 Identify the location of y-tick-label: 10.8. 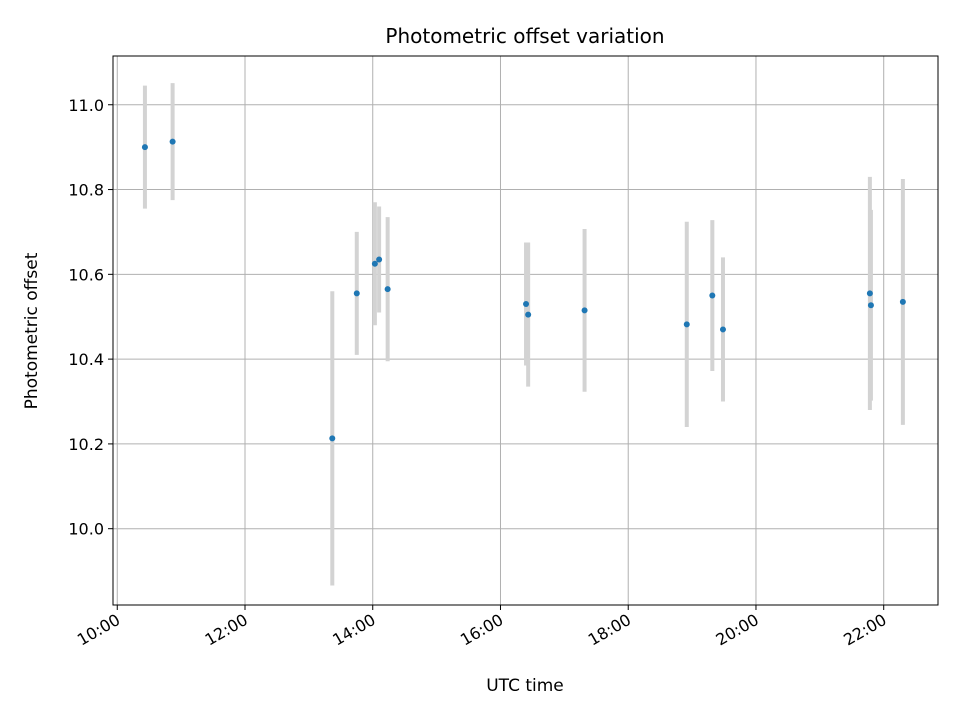
(86, 190).